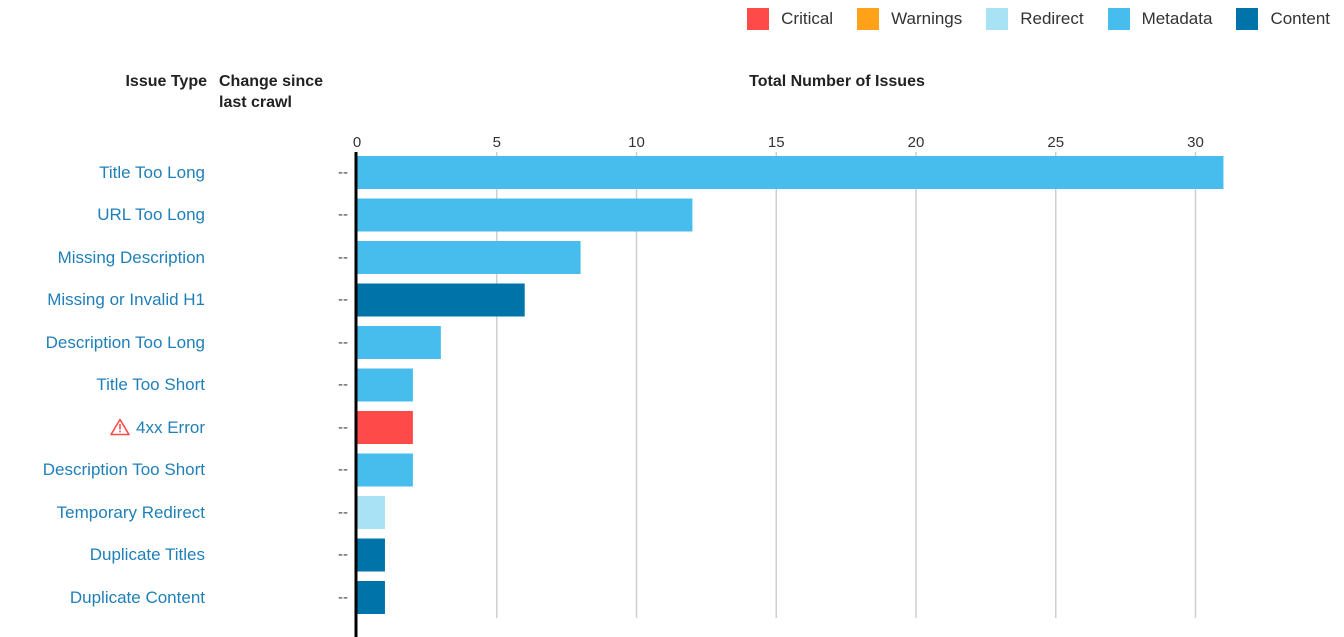 The image size is (1344, 637). I want to click on issue-label-text: Description Too Short, so click(123, 469).